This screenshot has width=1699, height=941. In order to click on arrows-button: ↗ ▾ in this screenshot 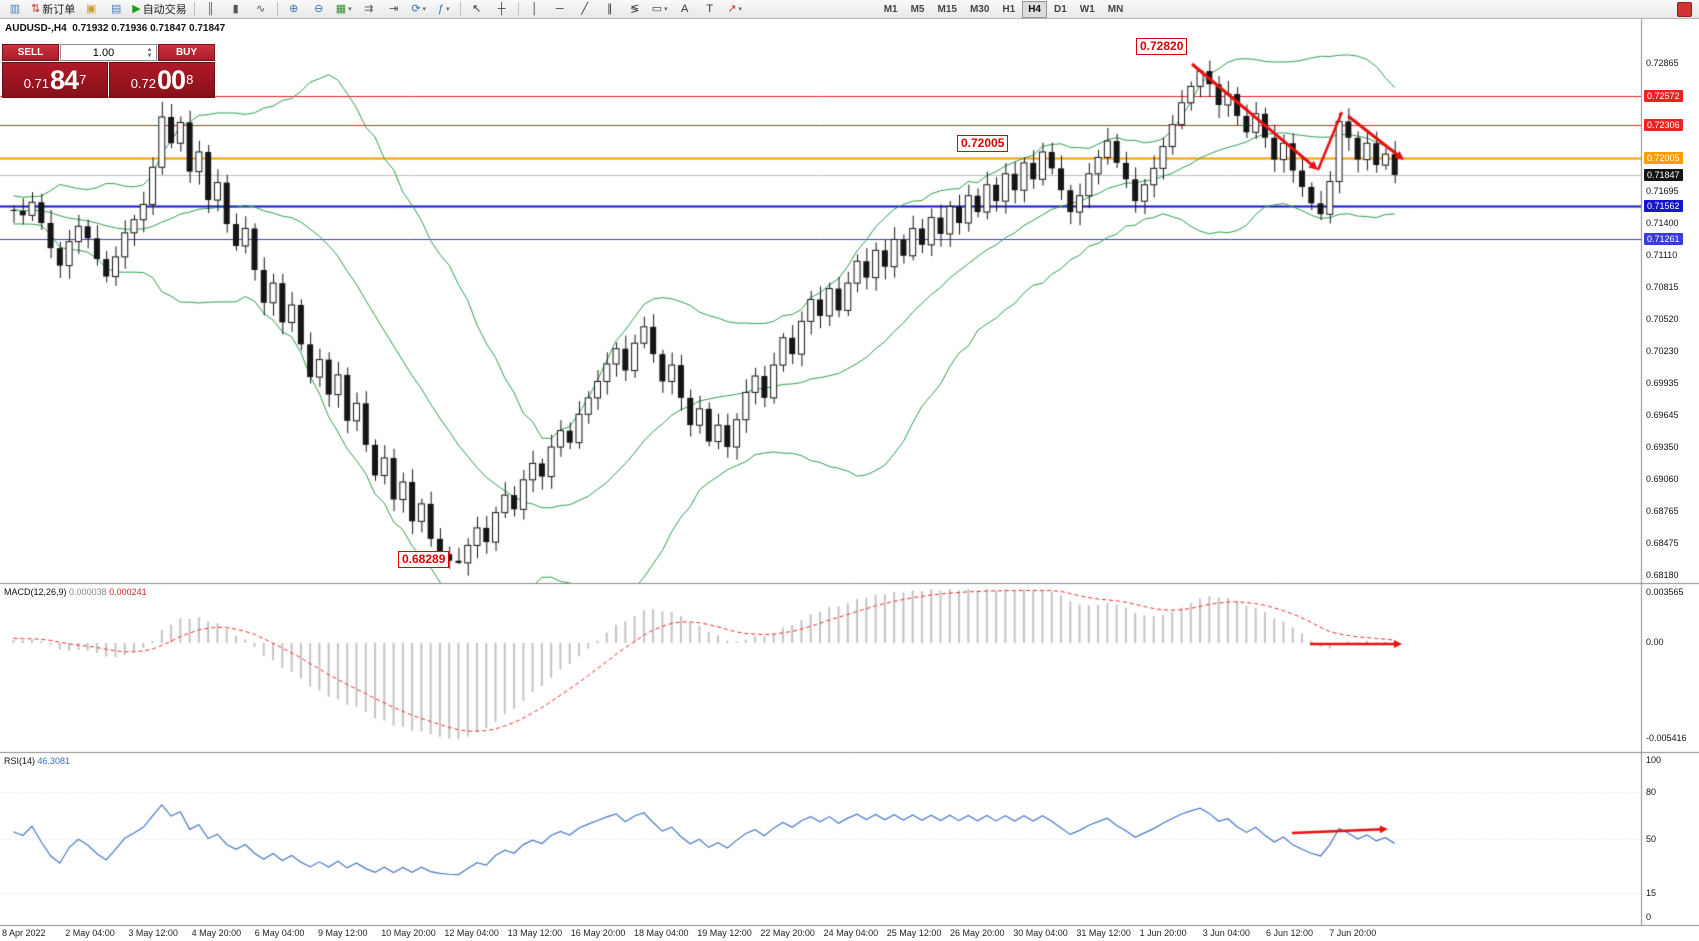, I will do `click(735, 9)`.